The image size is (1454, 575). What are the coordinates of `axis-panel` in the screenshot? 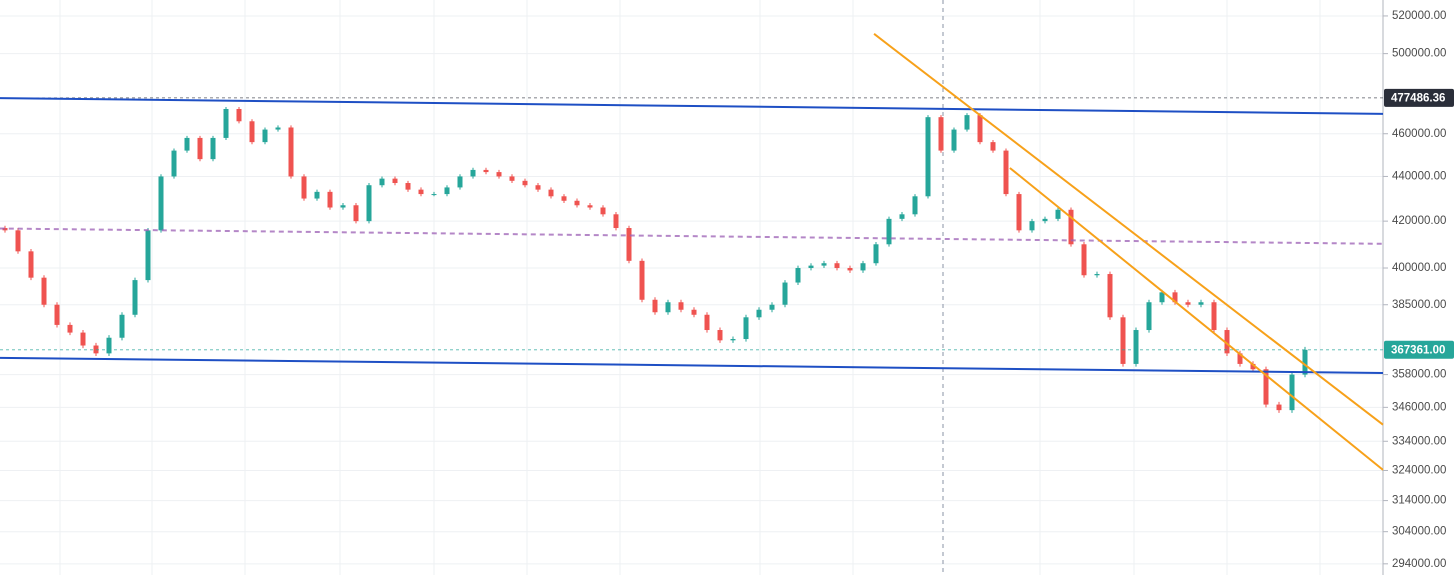 It's located at (1418, 287).